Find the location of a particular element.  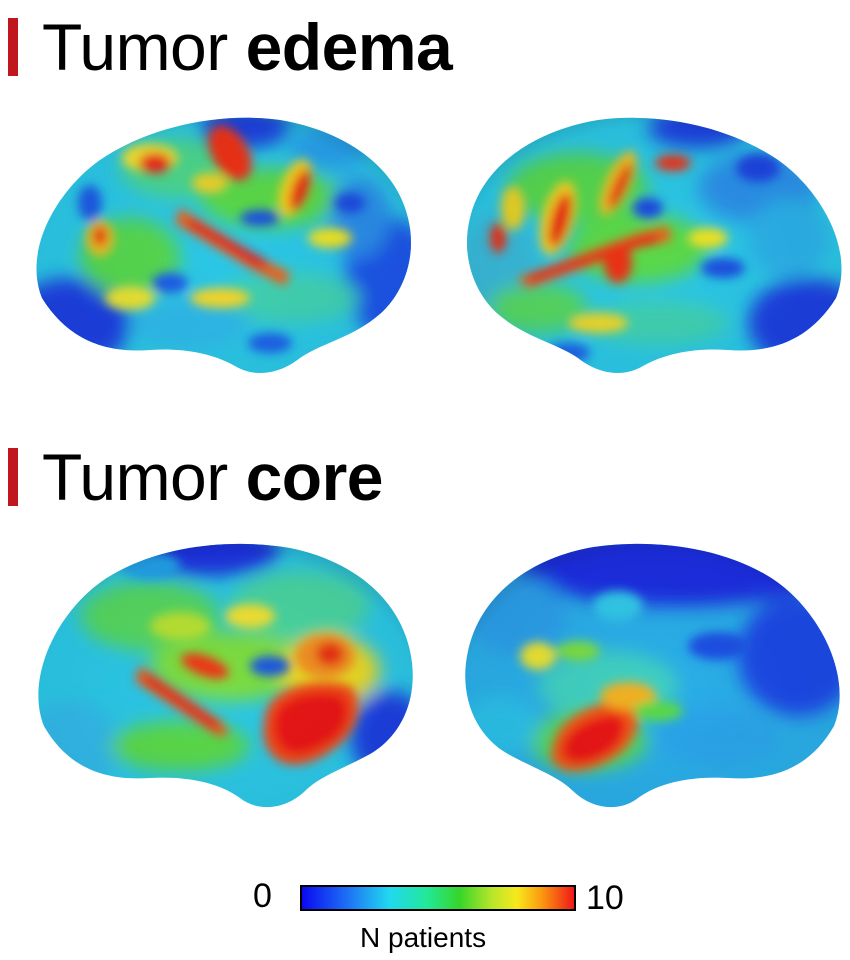

title-text: Tumor edema is located at coordinates (247, 47).